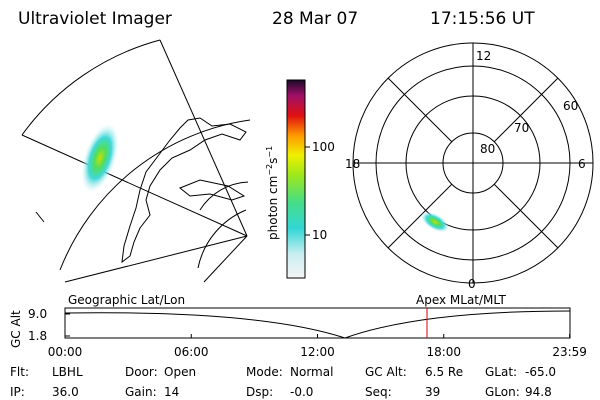  What do you see at coordinates (386, 372) in the screenshot?
I see `info-label: GC Alt:` at bounding box center [386, 372].